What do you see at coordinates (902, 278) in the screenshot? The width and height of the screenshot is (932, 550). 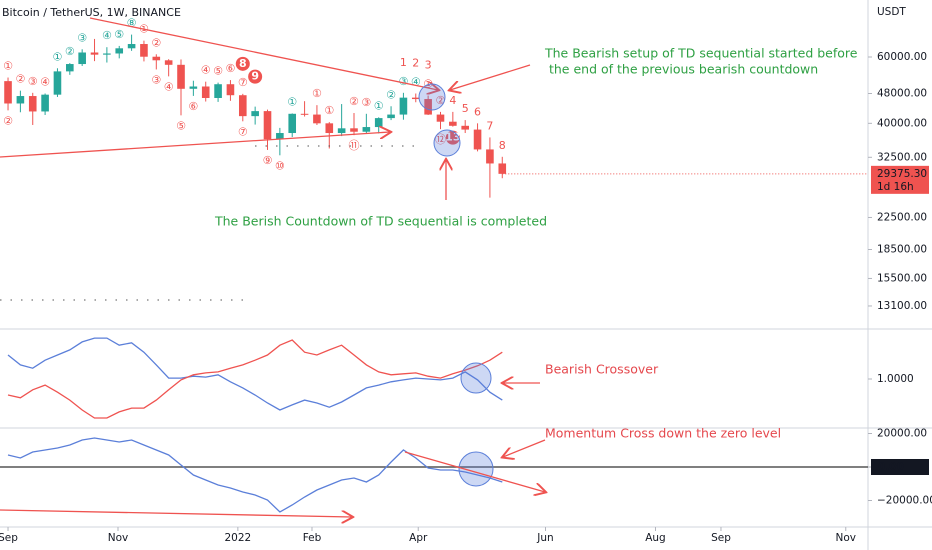 I see `y-tick-label: 15500.00` at bounding box center [902, 278].